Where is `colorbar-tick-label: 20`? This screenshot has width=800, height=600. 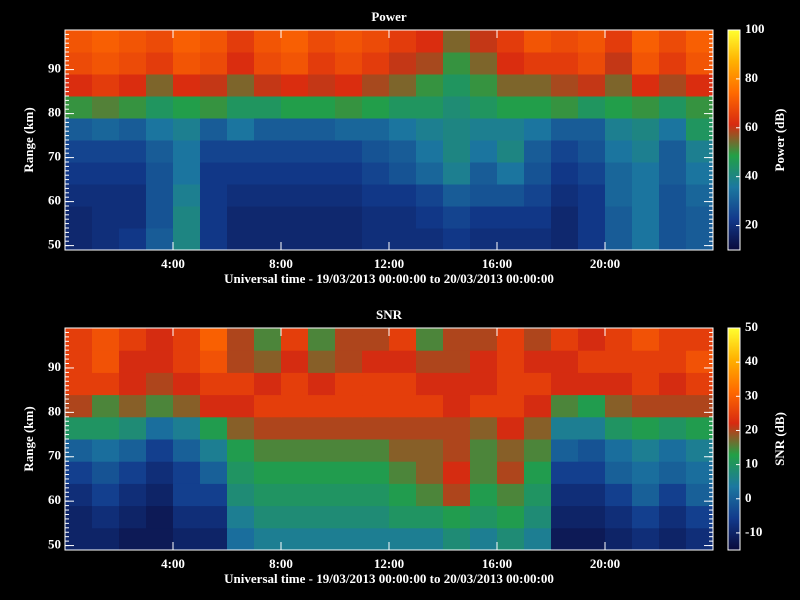 colorbar-tick-label: 20 is located at coordinates (751, 224).